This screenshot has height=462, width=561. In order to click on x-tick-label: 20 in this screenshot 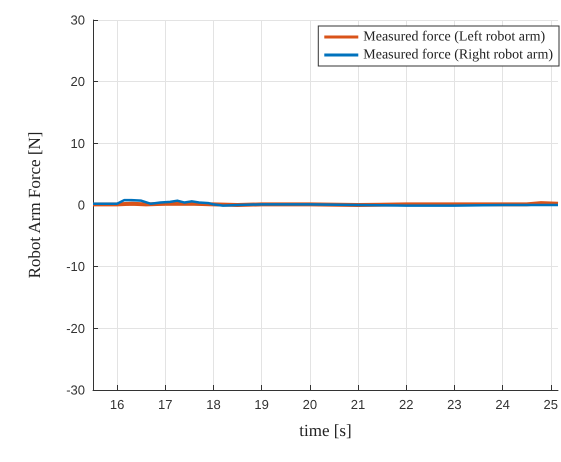, I will do `click(310, 404)`.